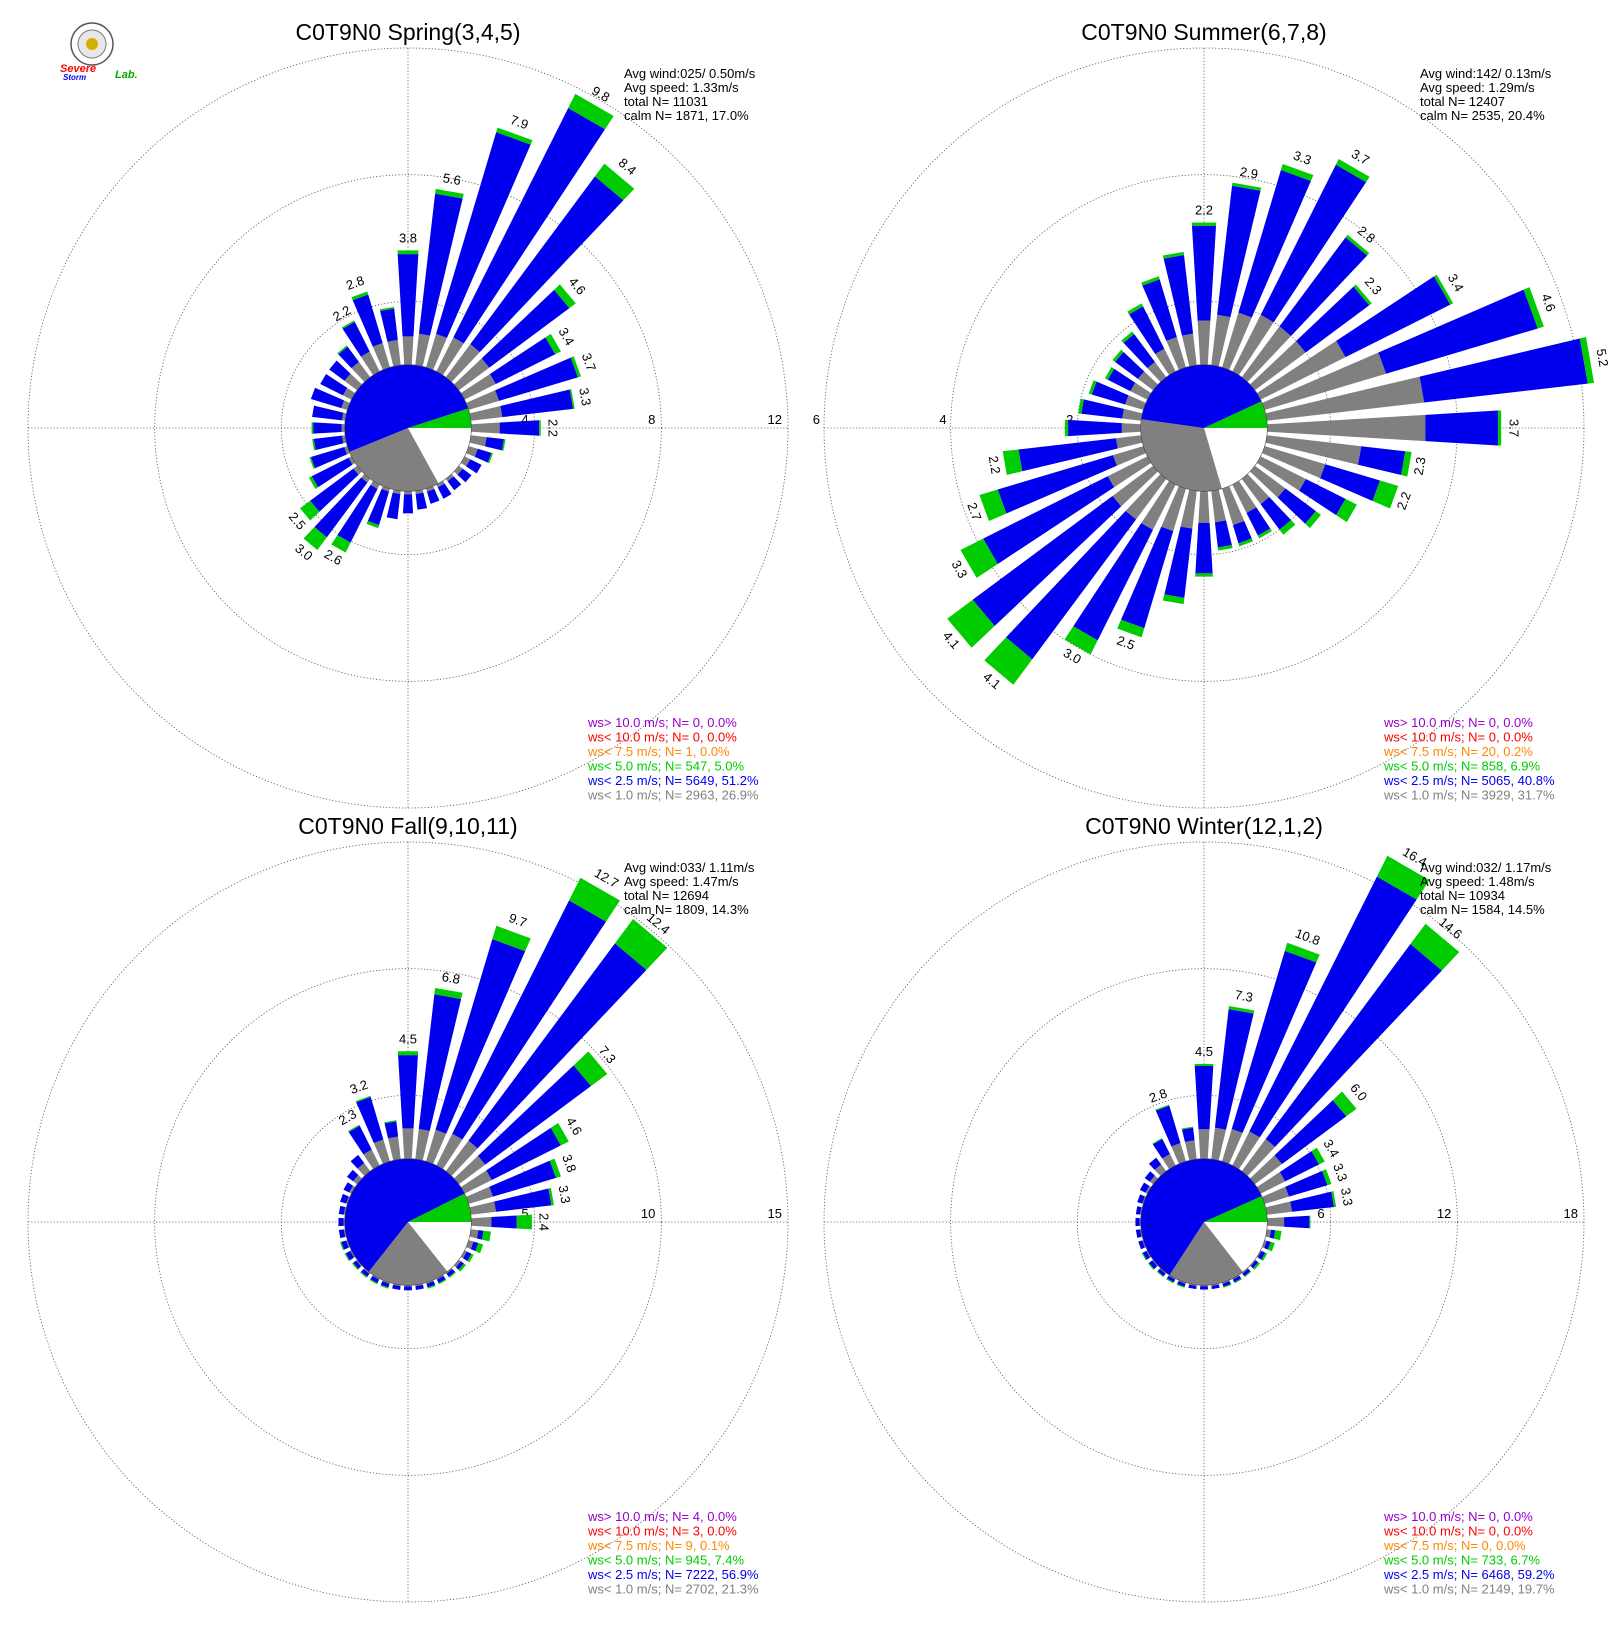  Describe the element at coordinates (1181, 455) in the screenshot. I see `center-pie-lt1` at that location.